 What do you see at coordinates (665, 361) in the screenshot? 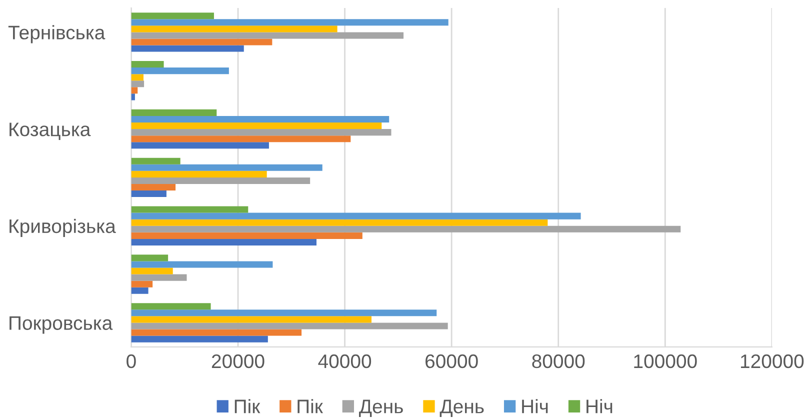
I see `x-tick-label: 100000` at bounding box center [665, 361].